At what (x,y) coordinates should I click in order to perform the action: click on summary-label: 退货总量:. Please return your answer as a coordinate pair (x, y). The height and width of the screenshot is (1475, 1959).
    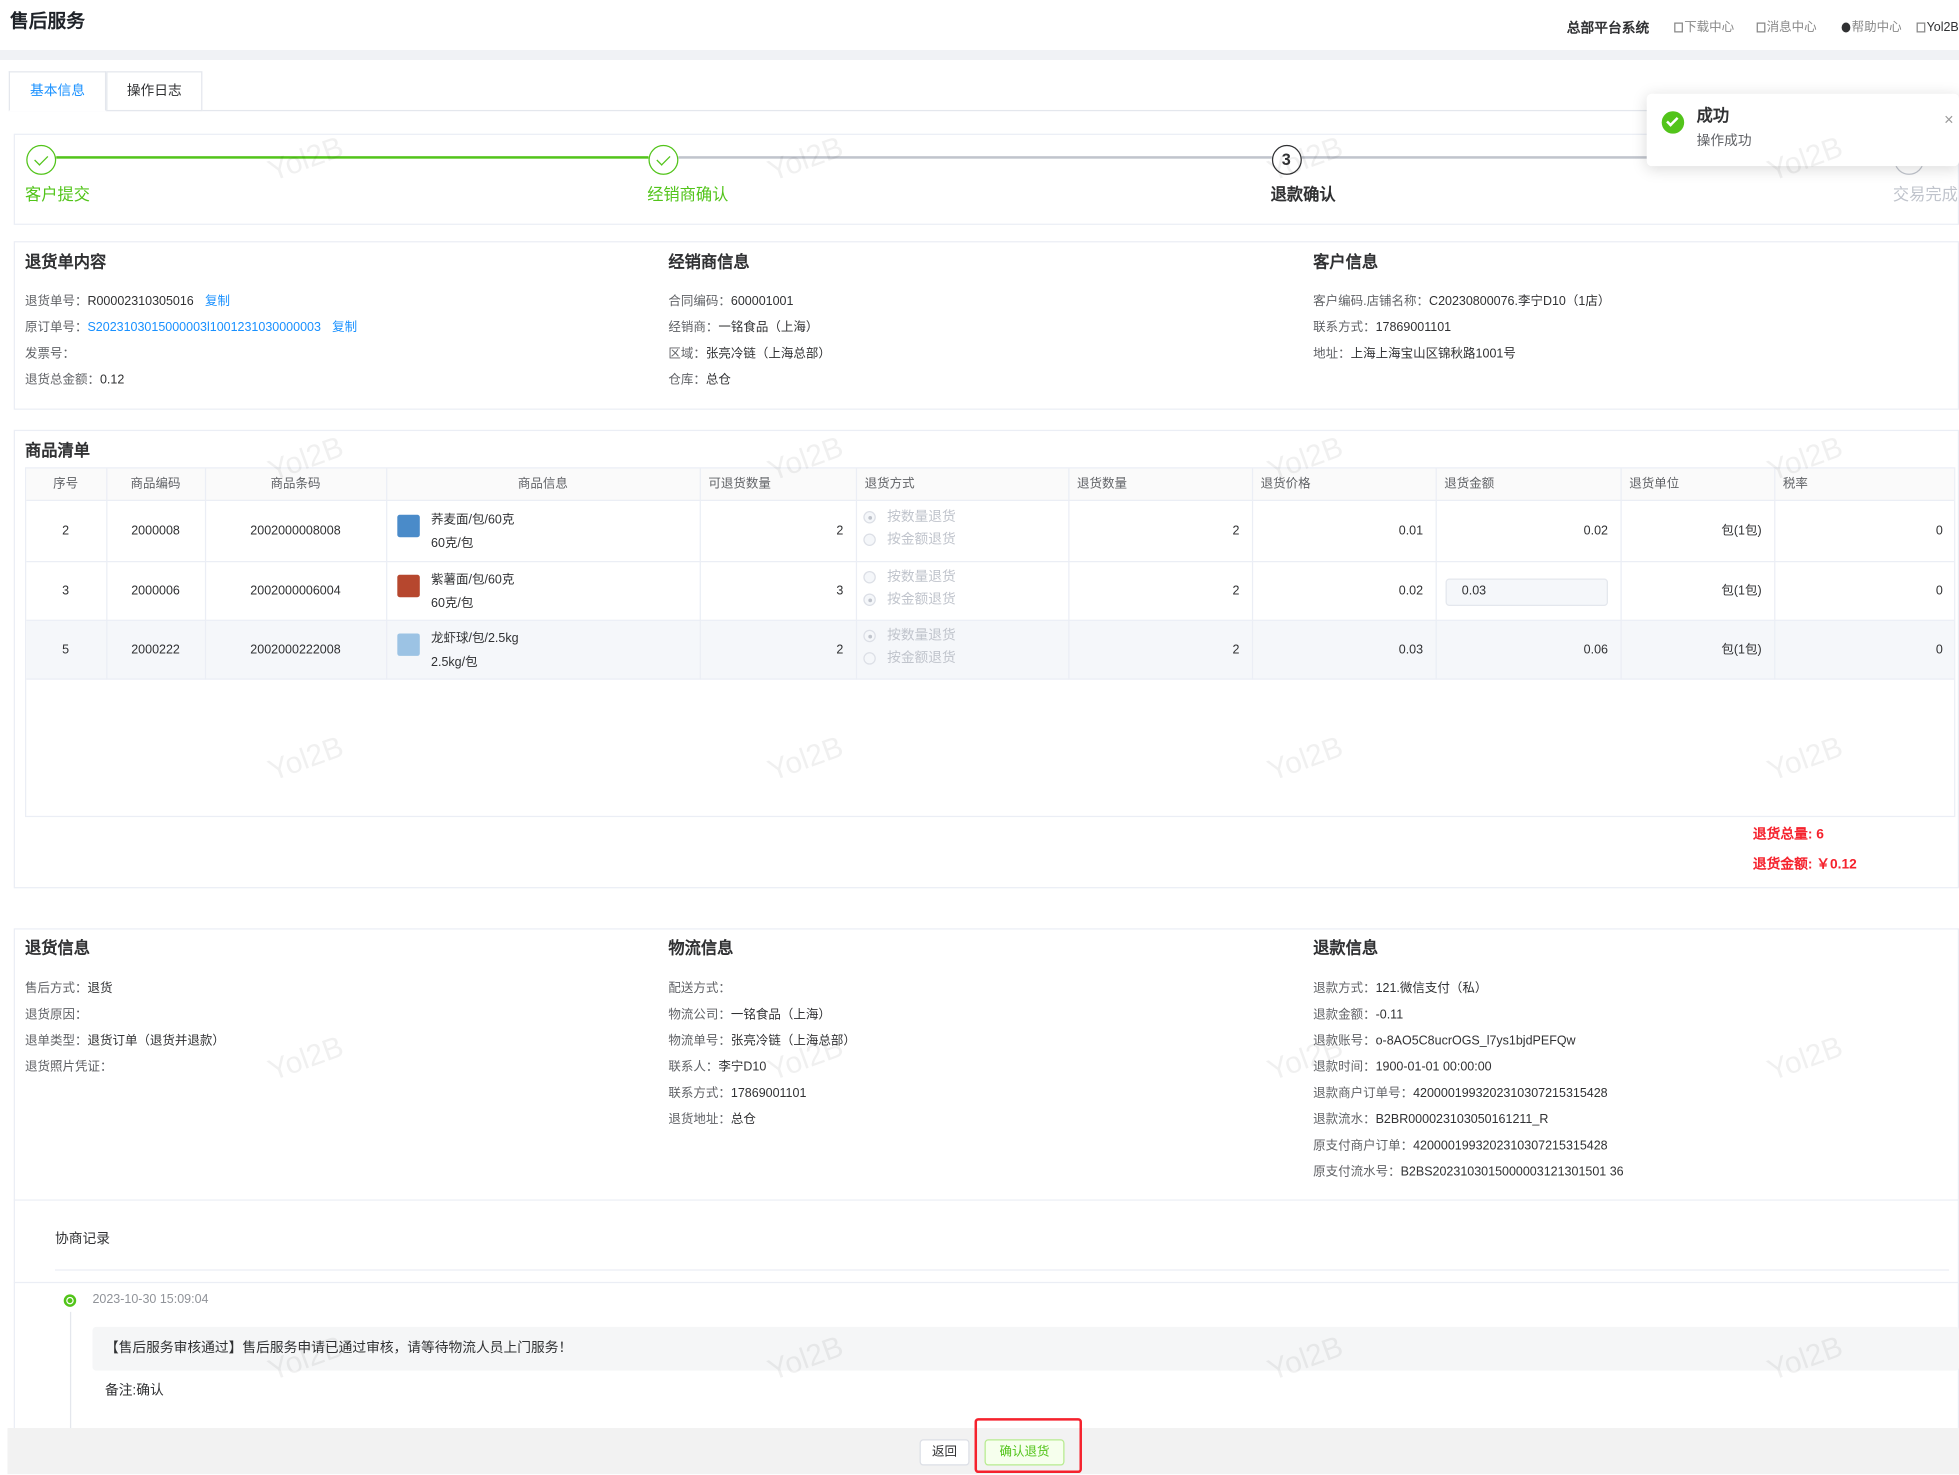
    Looking at the image, I should click on (1784, 835).